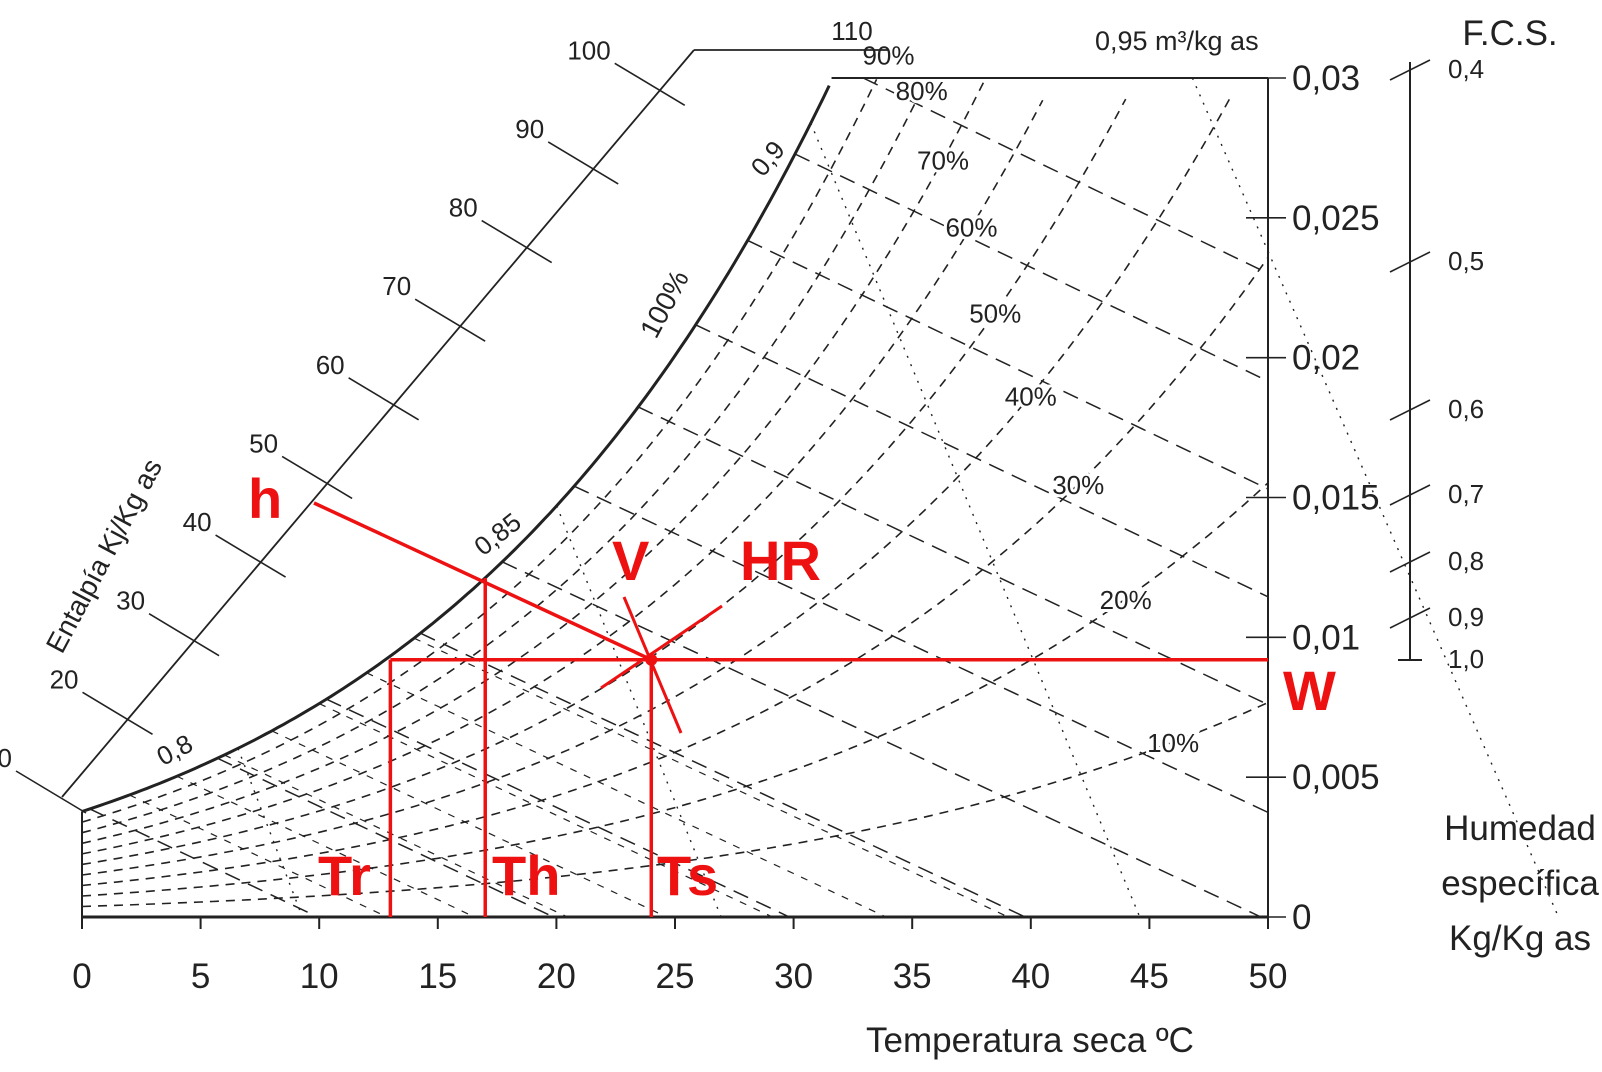 The image size is (1602, 1072). Describe the element at coordinates (270, 833) in the screenshot. I see `volume-line-0.8` at that location.